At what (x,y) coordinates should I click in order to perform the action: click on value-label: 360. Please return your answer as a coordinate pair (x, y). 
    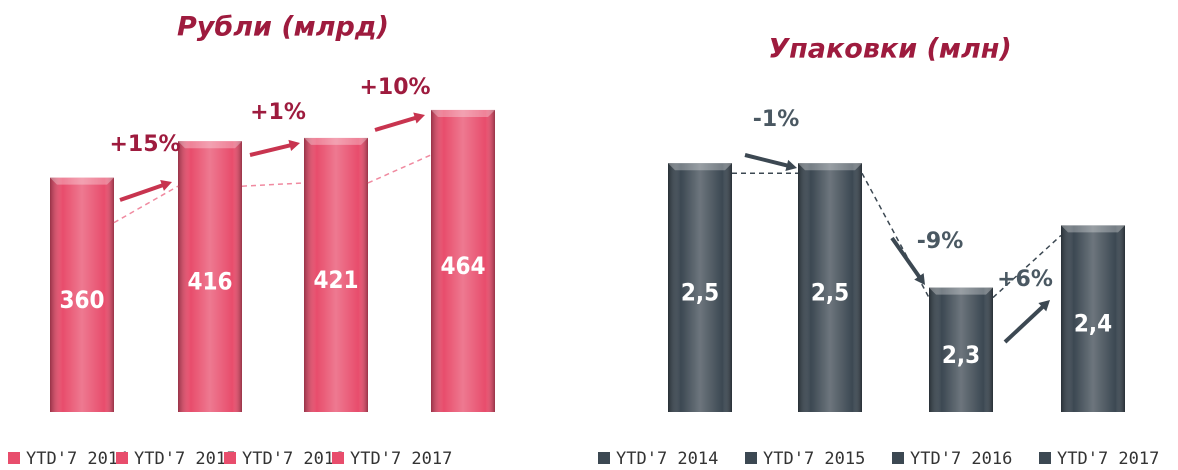
    Looking at the image, I should click on (81, 300).